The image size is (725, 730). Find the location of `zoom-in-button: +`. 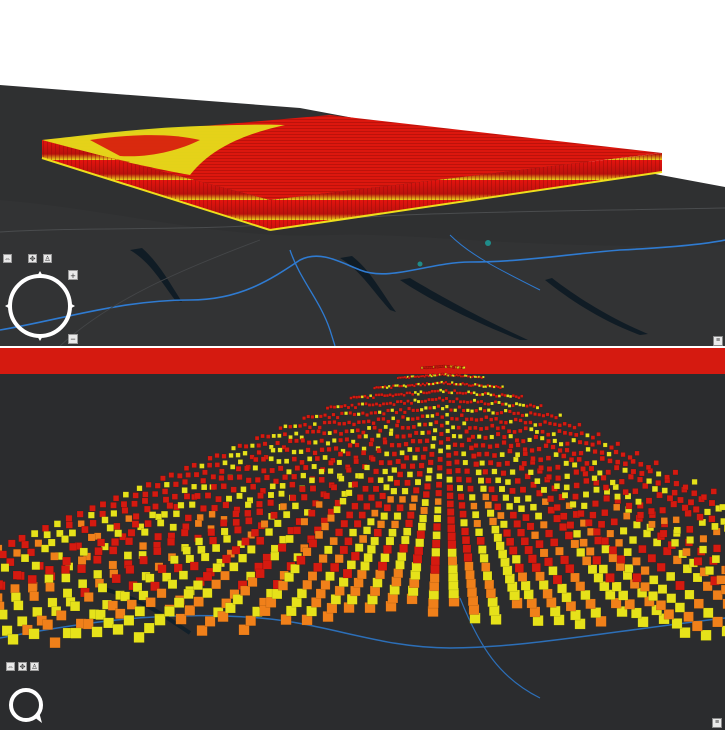

zoom-in-button: + is located at coordinates (73, 275).